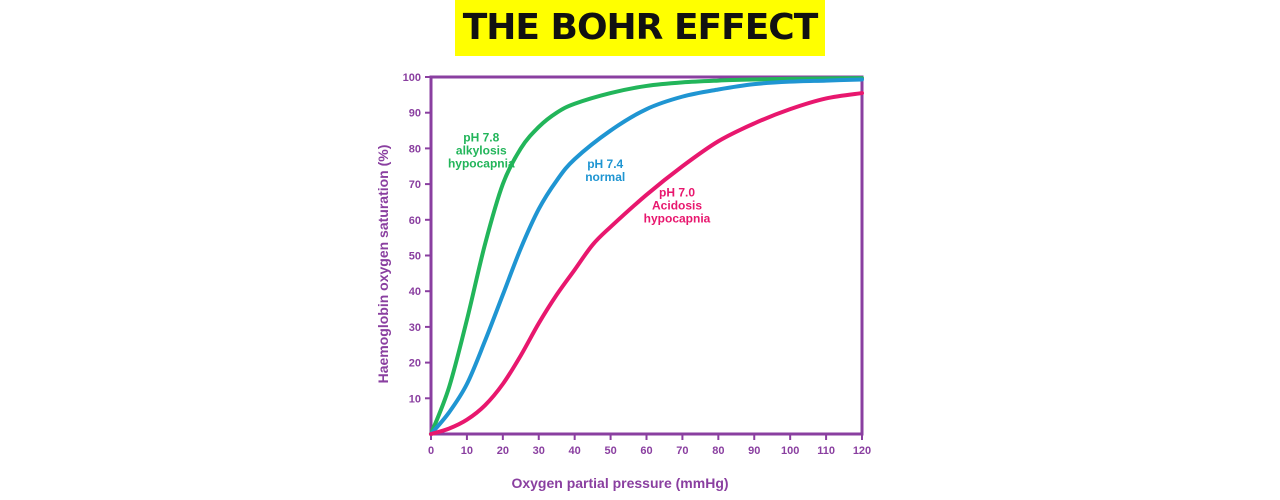 The height and width of the screenshot is (500, 1280). What do you see at coordinates (481, 137) in the screenshot?
I see `series-label-line: pH 7.8` at bounding box center [481, 137].